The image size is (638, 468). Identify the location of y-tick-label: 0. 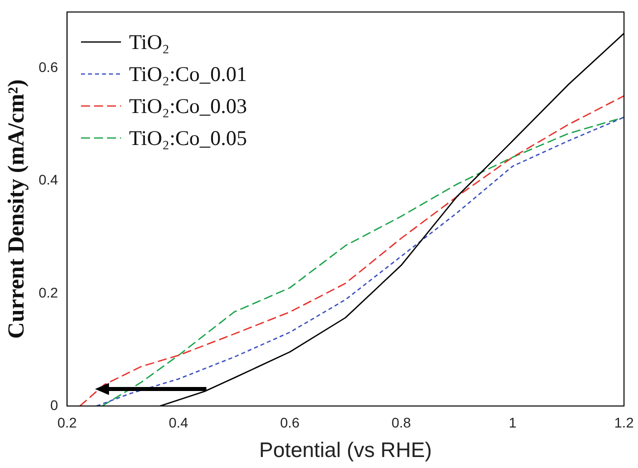
(54, 404).